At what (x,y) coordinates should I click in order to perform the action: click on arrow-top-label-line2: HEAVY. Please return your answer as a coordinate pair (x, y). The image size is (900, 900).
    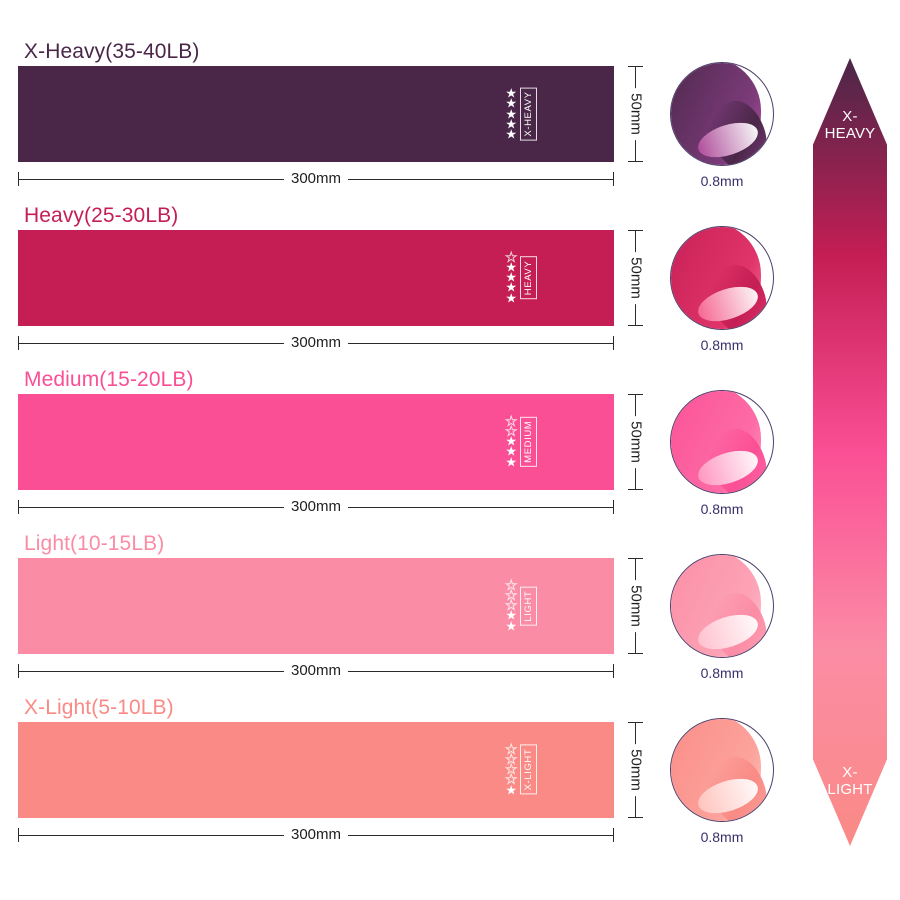
    Looking at the image, I should click on (850, 134).